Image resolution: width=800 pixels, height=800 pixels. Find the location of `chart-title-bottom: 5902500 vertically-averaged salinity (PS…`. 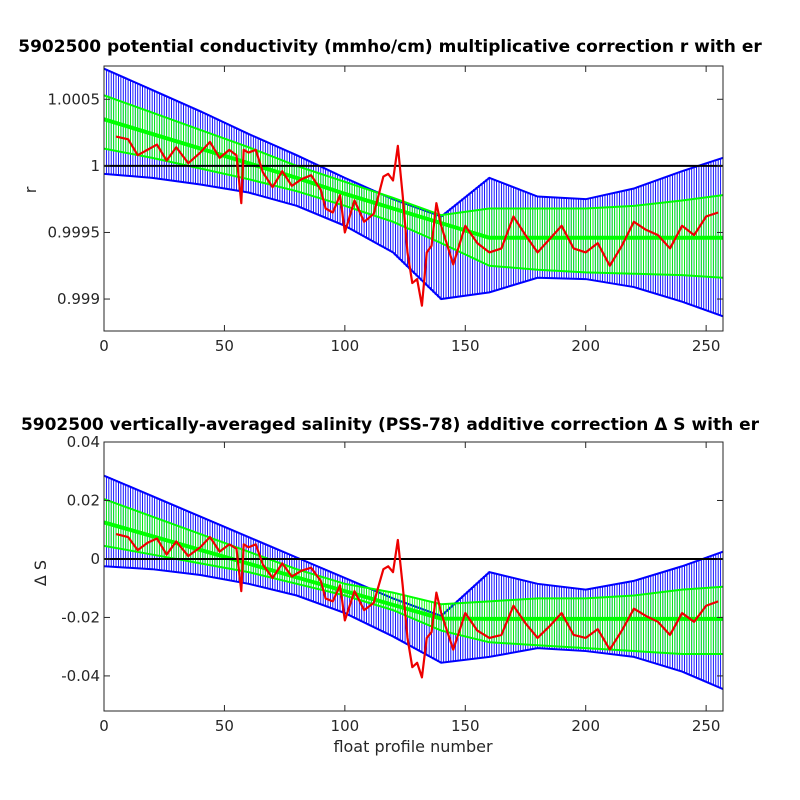

chart-title-bottom: 5902500 vertically-averaged salinity (PS… is located at coordinates (390, 425).